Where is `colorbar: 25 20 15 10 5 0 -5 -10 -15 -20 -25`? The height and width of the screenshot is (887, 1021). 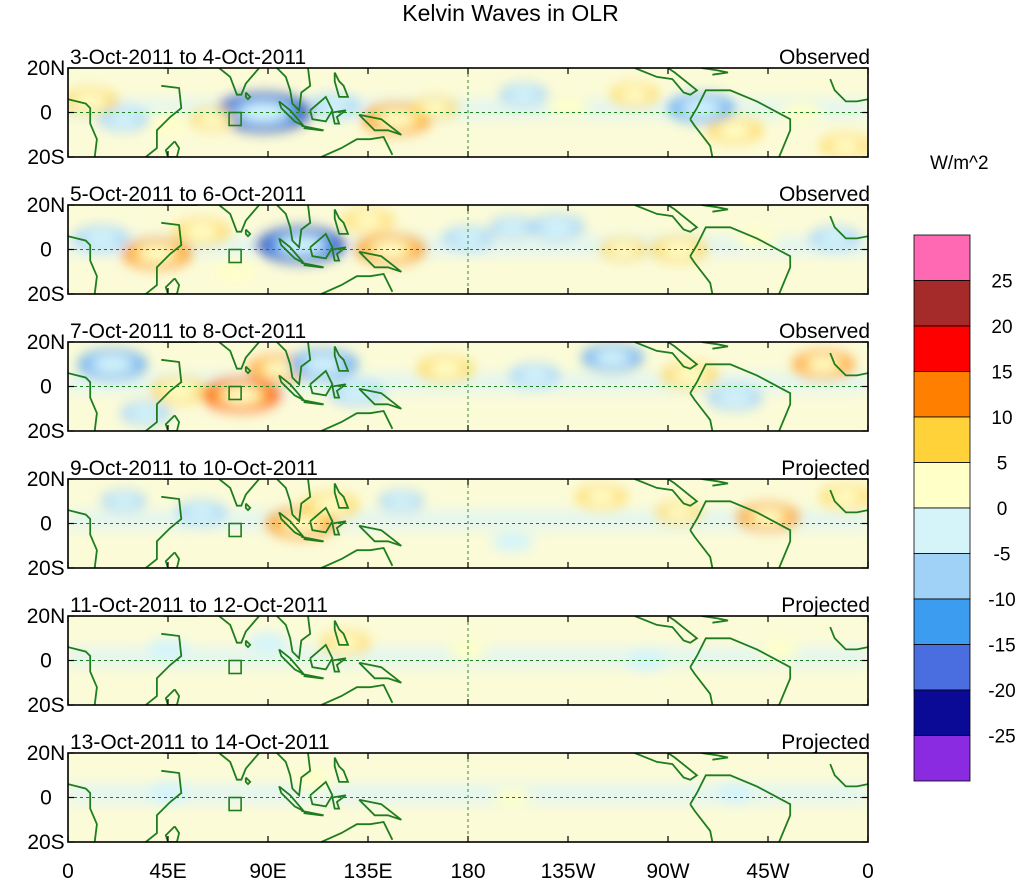 colorbar: 25 20 15 10 5 0 -5 -10 -15 -20 -25 is located at coordinates (964, 508).